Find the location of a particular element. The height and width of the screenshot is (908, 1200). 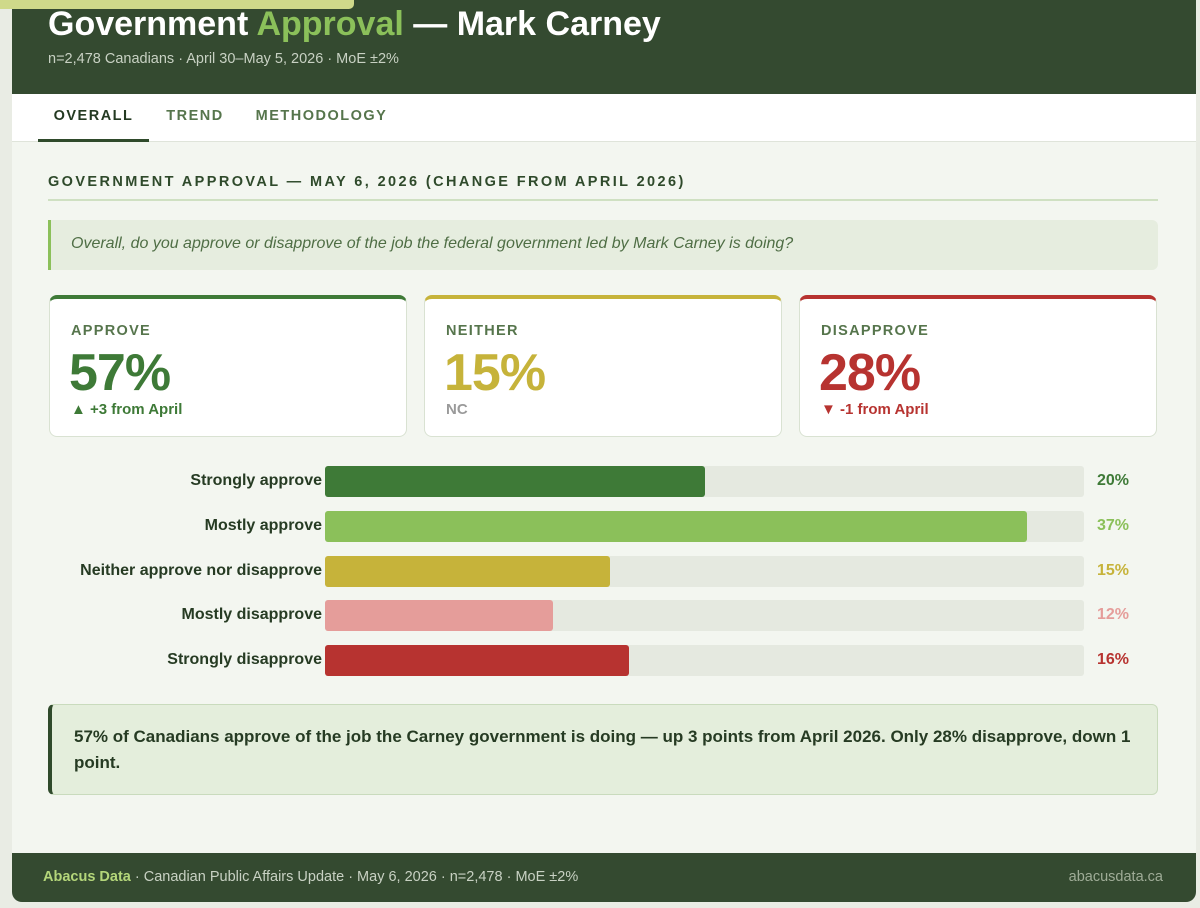

stat-value: 15% is located at coordinates (495, 373).